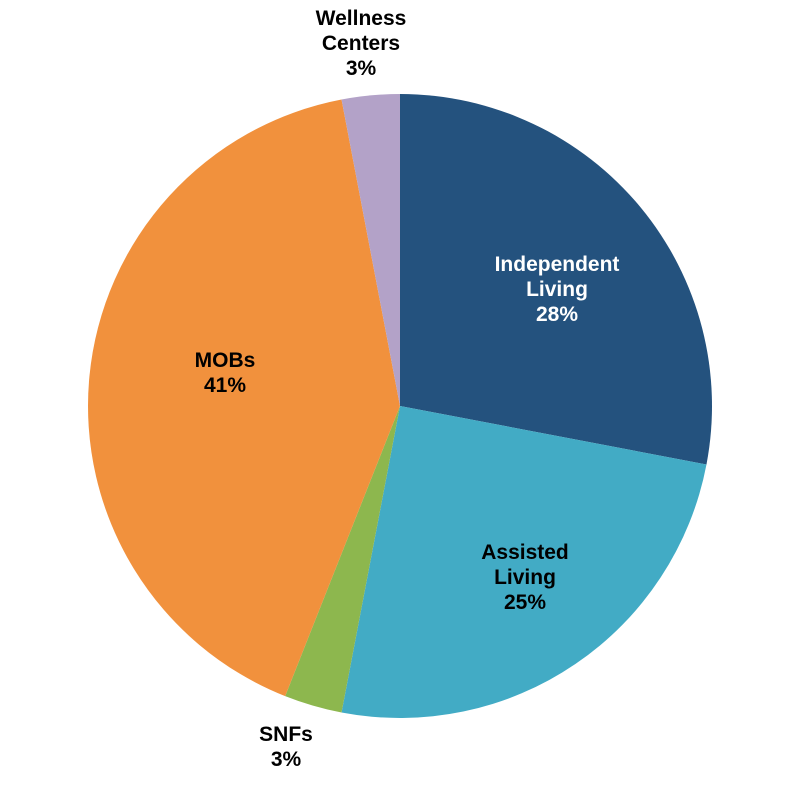  Describe the element at coordinates (370, 250) in the screenshot. I see `pie-slice-wellness-centers` at that location.